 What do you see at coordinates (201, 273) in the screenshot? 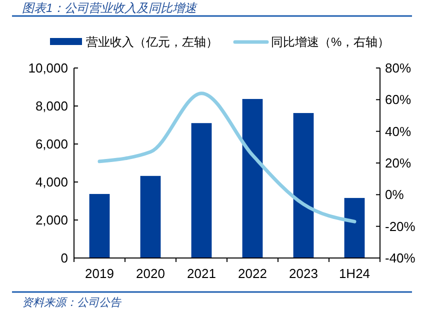
I see `x-tick-label: 2021` at bounding box center [201, 273].